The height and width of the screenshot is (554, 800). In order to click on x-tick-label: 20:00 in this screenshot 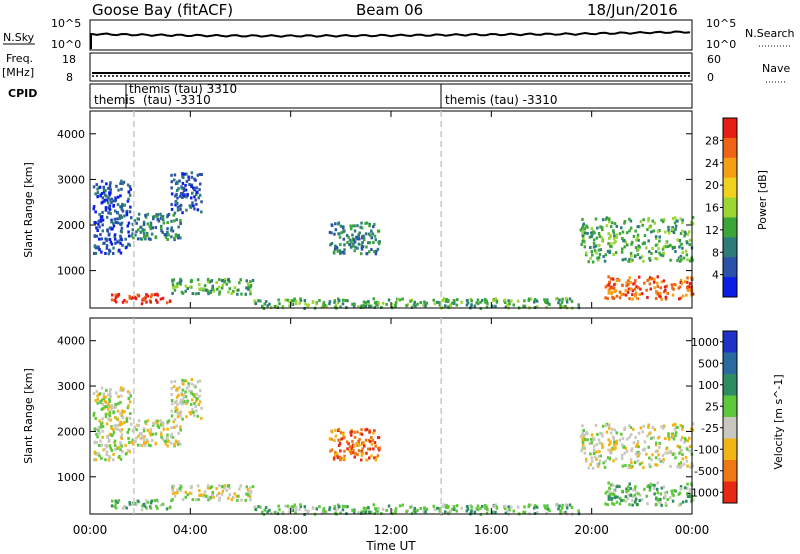, I will do `click(591, 530)`.